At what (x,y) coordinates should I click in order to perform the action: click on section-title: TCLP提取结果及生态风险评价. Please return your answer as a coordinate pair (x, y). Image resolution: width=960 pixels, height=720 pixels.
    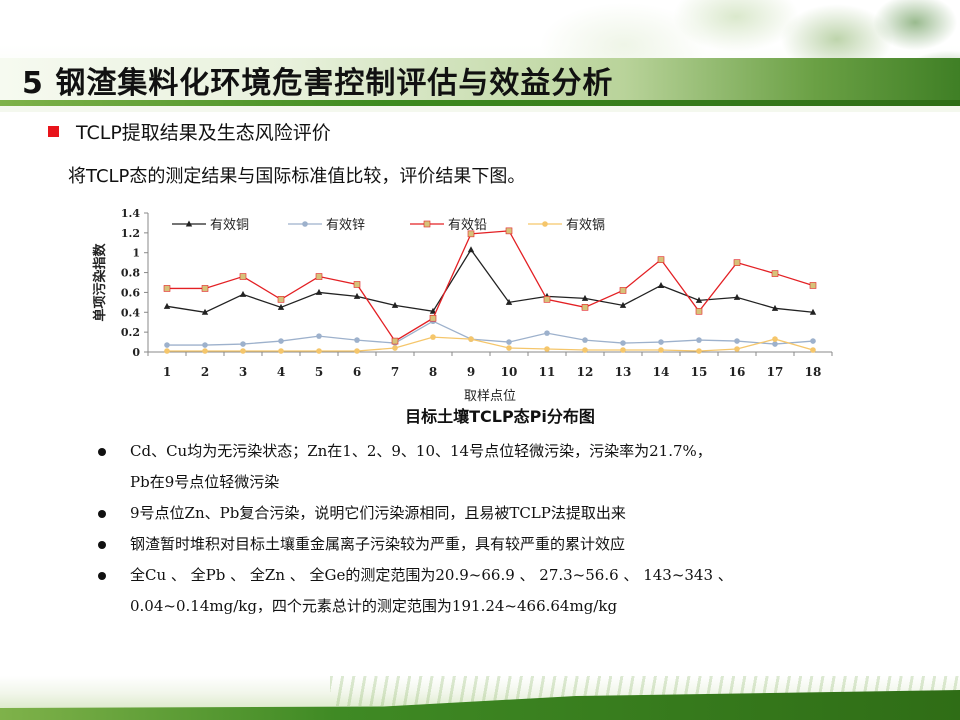
    Looking at the image, I should click on (203, 133).